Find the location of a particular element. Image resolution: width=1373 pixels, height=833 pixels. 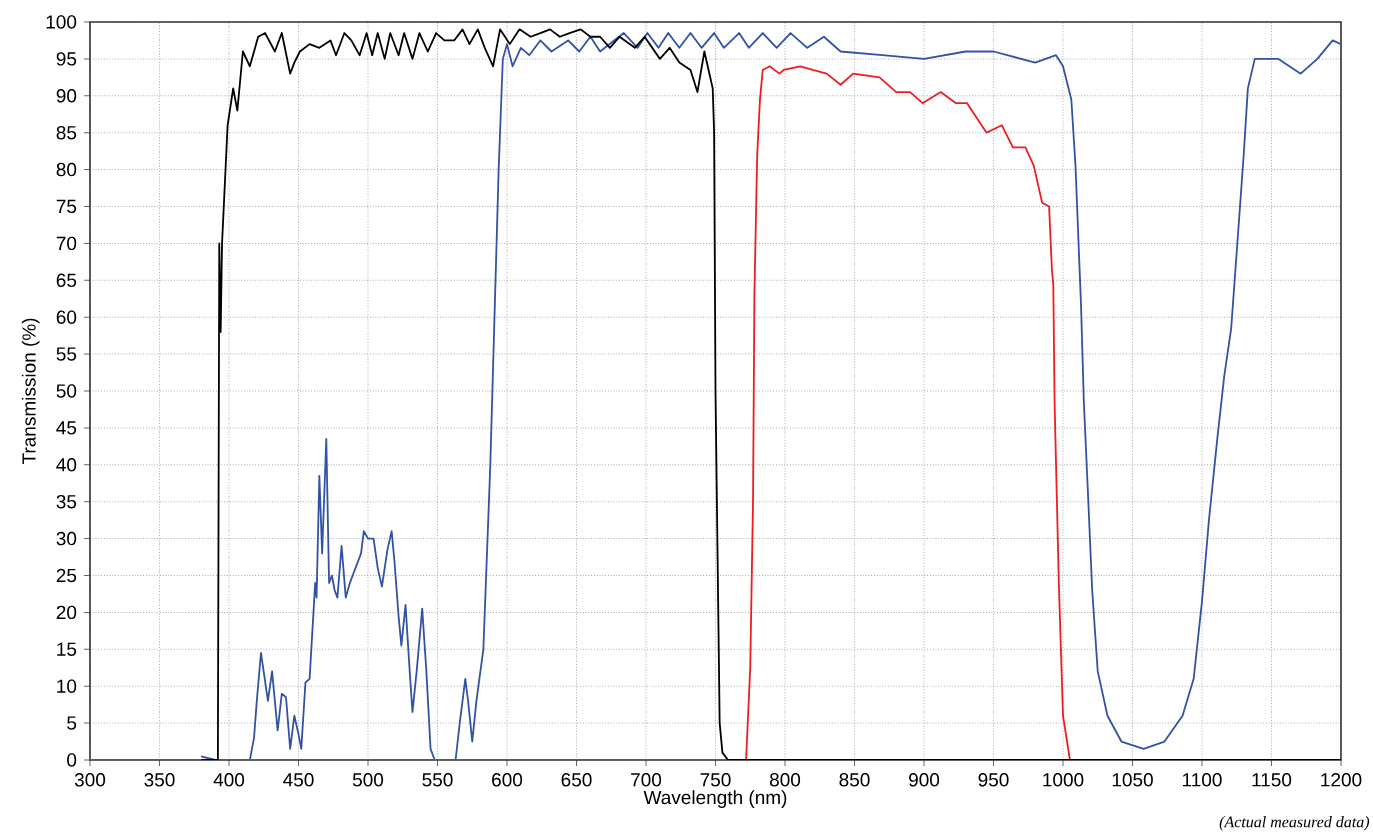

y-tick-label: 35 is located at coordinates (66, 501).